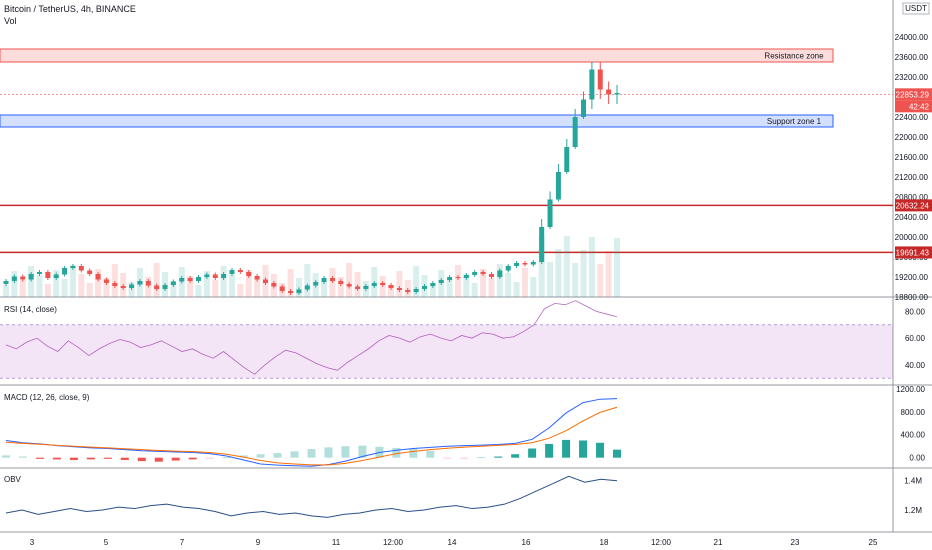 The image size is (932, 550). I want to click on price-tag: 20632.24, so click(913, 205).